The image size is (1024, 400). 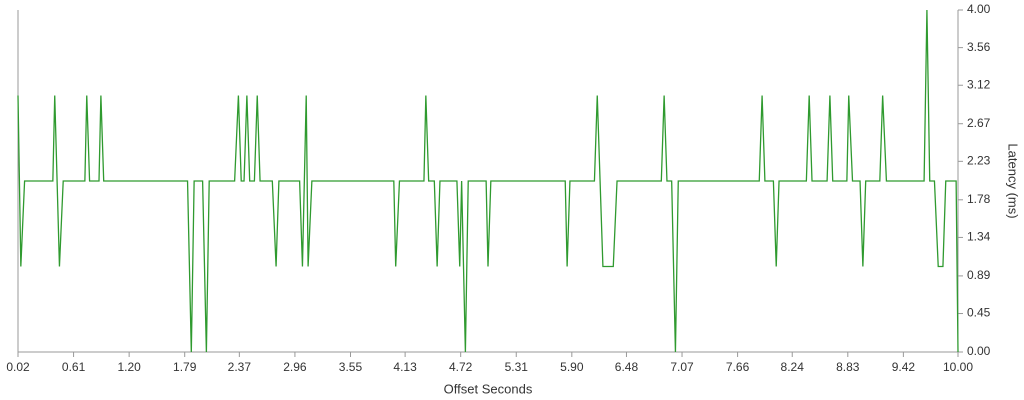 I want to click on x-tick-label: 5.31, so click(x=517, y=367).